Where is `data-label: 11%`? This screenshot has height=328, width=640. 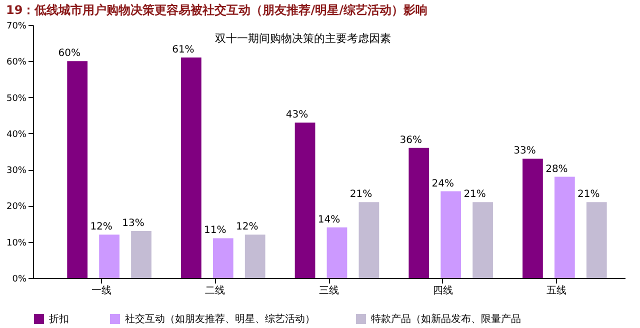 data-label: 11% is located at coordinates (215, 230).